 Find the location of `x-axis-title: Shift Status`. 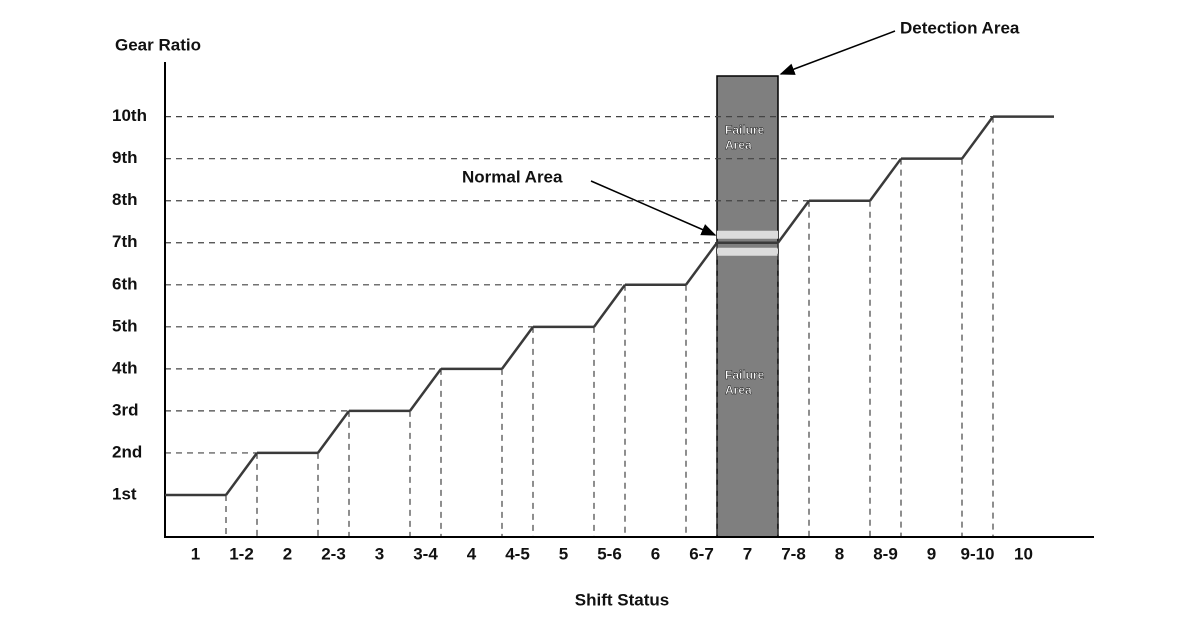

x-axis-title: Shift Status is located at coordinates (622, 599).